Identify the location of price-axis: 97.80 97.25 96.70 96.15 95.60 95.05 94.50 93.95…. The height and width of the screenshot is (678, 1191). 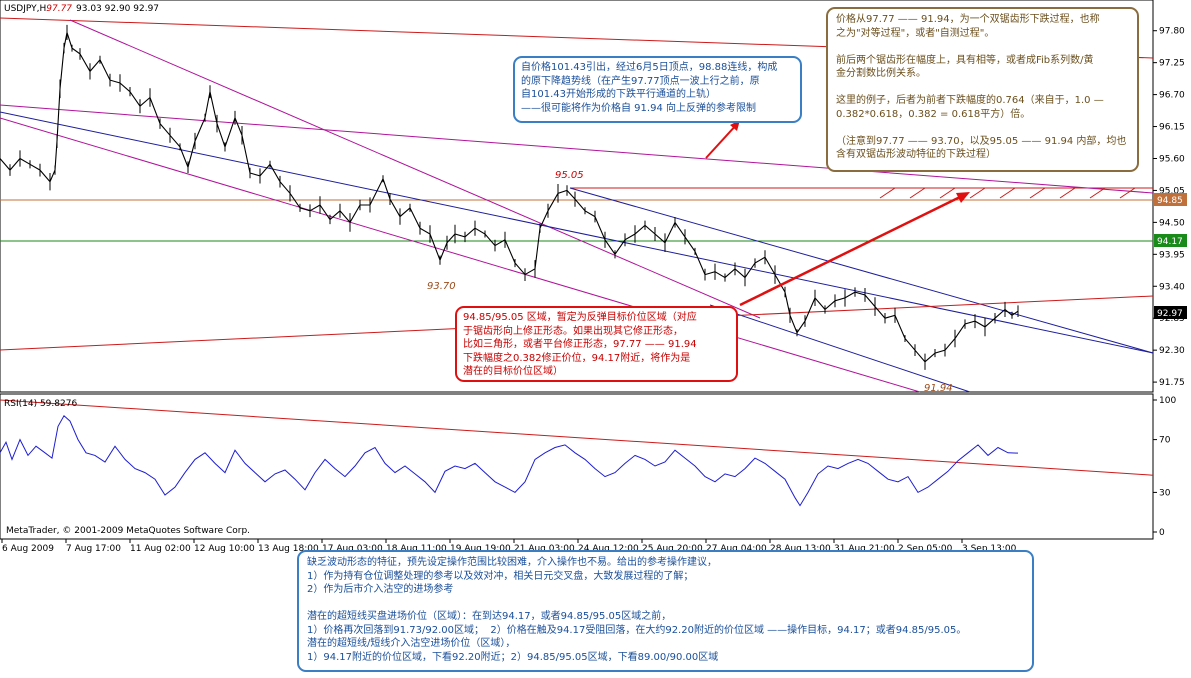
(1169, 207).